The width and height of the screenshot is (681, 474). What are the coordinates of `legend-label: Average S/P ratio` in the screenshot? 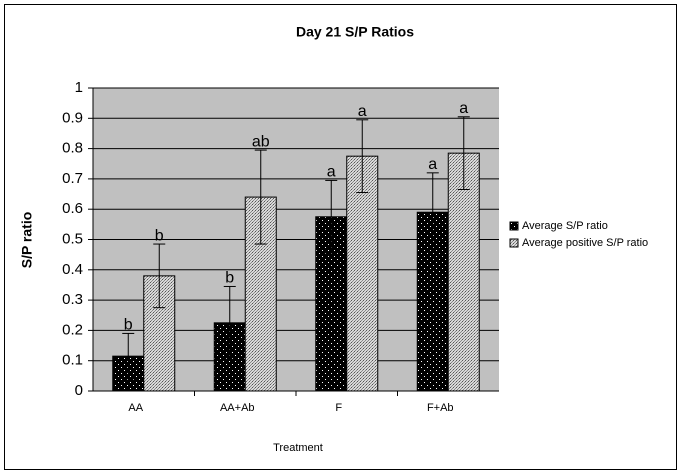 It's located at (565, 226).